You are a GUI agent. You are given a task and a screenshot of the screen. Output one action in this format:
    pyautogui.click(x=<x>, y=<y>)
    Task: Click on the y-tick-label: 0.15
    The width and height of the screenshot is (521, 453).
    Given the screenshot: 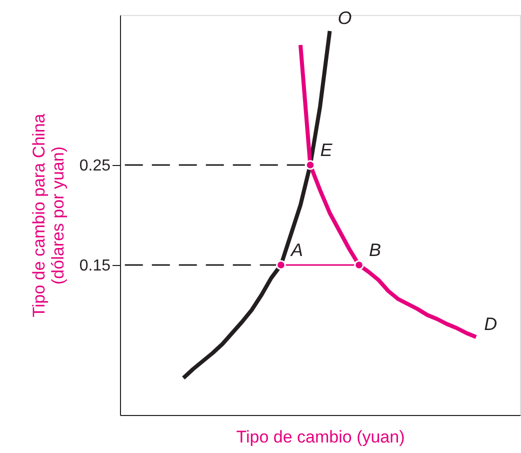 What is the action you would take?
    pyautogui.click(x=95, y=266)
    